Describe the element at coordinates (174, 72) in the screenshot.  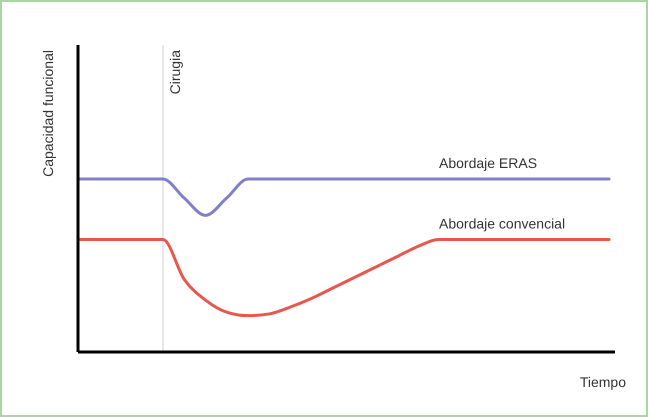
I see `text: Cirugia` at that location.